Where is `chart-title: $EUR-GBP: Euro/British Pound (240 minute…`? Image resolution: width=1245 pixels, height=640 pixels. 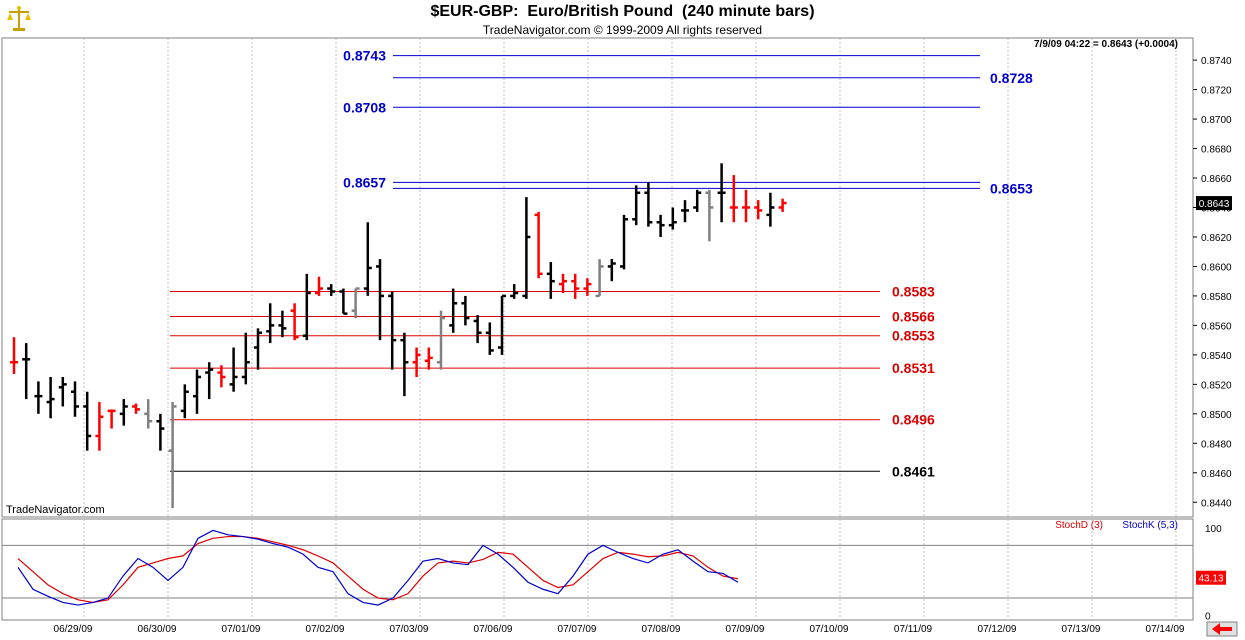
chart-title: $EUR-GBP: Euro/British Pound (240 minute… is located at coordinates (622, 11).